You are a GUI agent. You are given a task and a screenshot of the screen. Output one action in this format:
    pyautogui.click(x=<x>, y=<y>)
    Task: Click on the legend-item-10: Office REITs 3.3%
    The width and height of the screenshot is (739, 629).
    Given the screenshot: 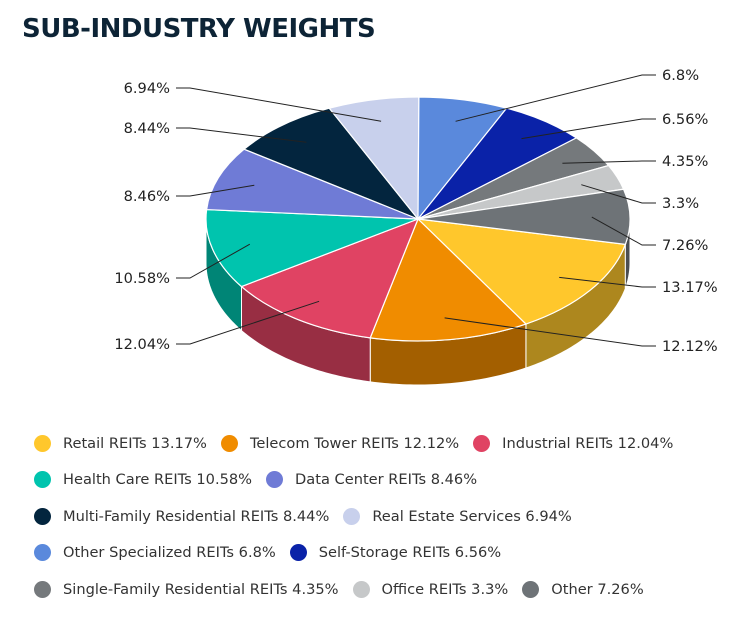 What is the action you would take?
    pyautogui.click(x=430, y=589)
    